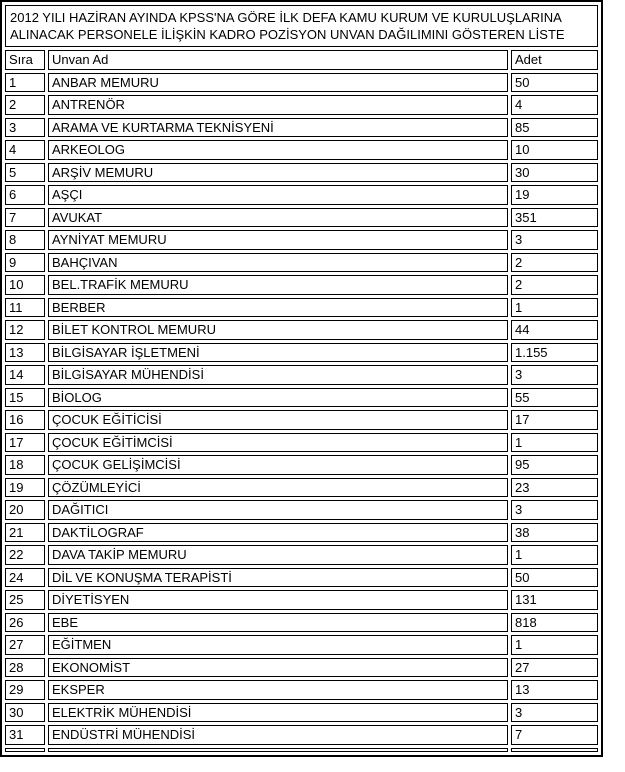 The image size is (625, 772). Describe the element at coordinates (25, 577) in the screenshot. I see `row-sira-cell: 24` at that location.